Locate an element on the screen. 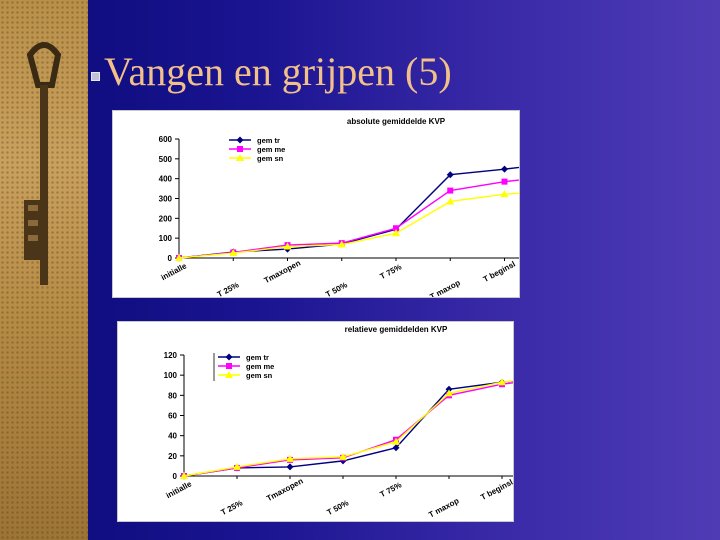 The width and height of the screenshot is (720, 540). y-tick-label: 200 is located at coordinates (166, 218).